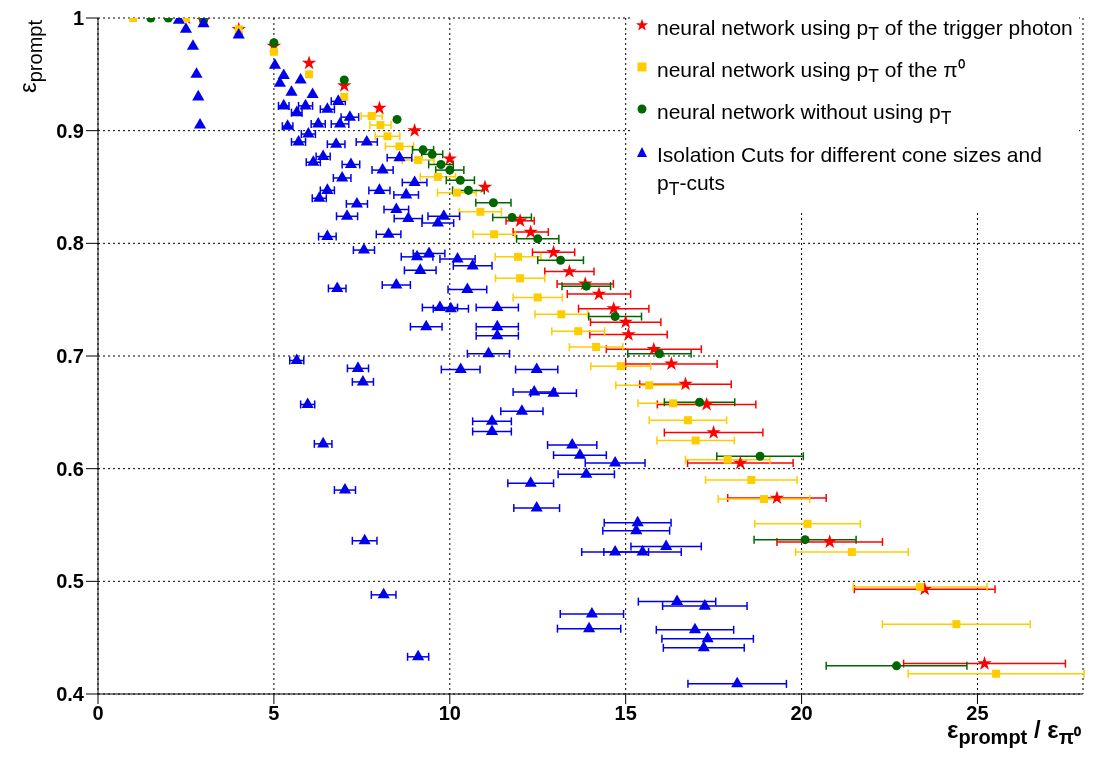 Image resolution: width=1097 pixels, height=767 pixels. Describe the element at coordinates (811, 73) in the screenshot. I see `legend-label: neural network using p$_{T}$ of the π⁰` at that location.